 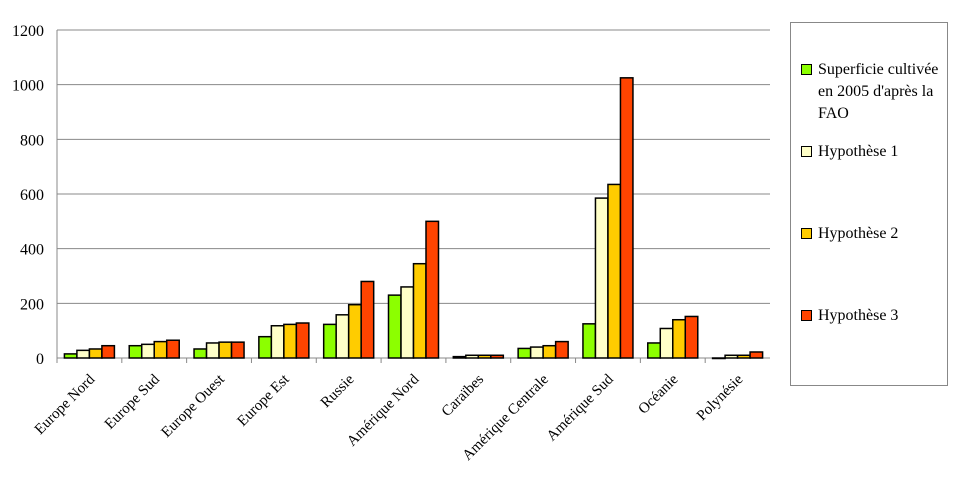 I want to click on legend-label: Hypothèse 3, so click(x=858, y=315).